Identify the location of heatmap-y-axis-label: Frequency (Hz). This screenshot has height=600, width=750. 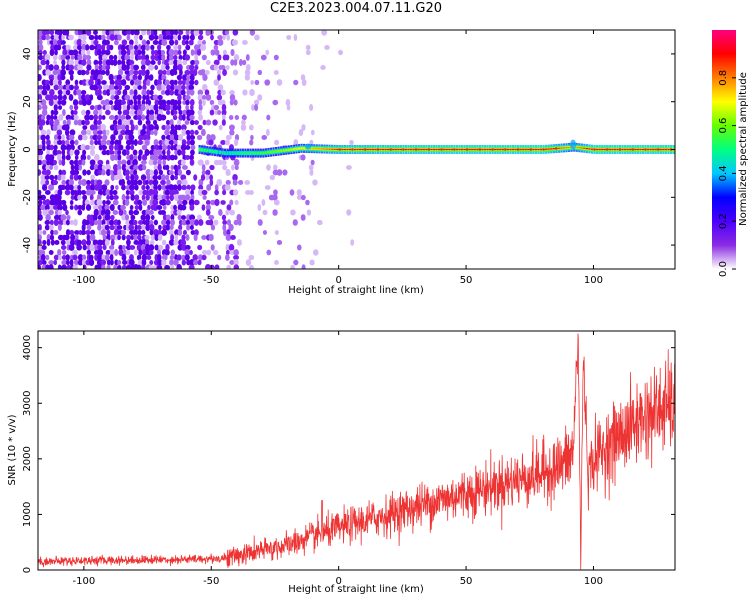
(12, 149).